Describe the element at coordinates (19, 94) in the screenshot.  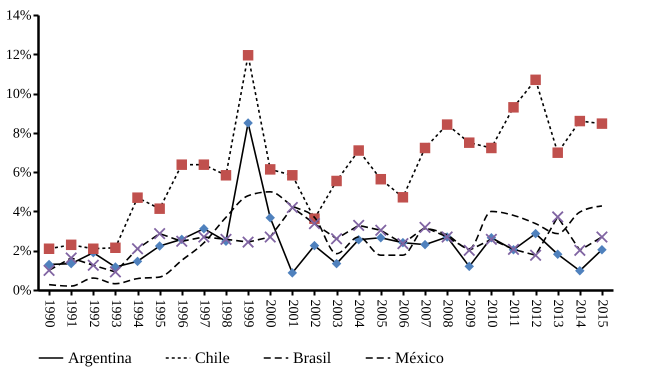
I see `y-tick-label: 10%` at that location.